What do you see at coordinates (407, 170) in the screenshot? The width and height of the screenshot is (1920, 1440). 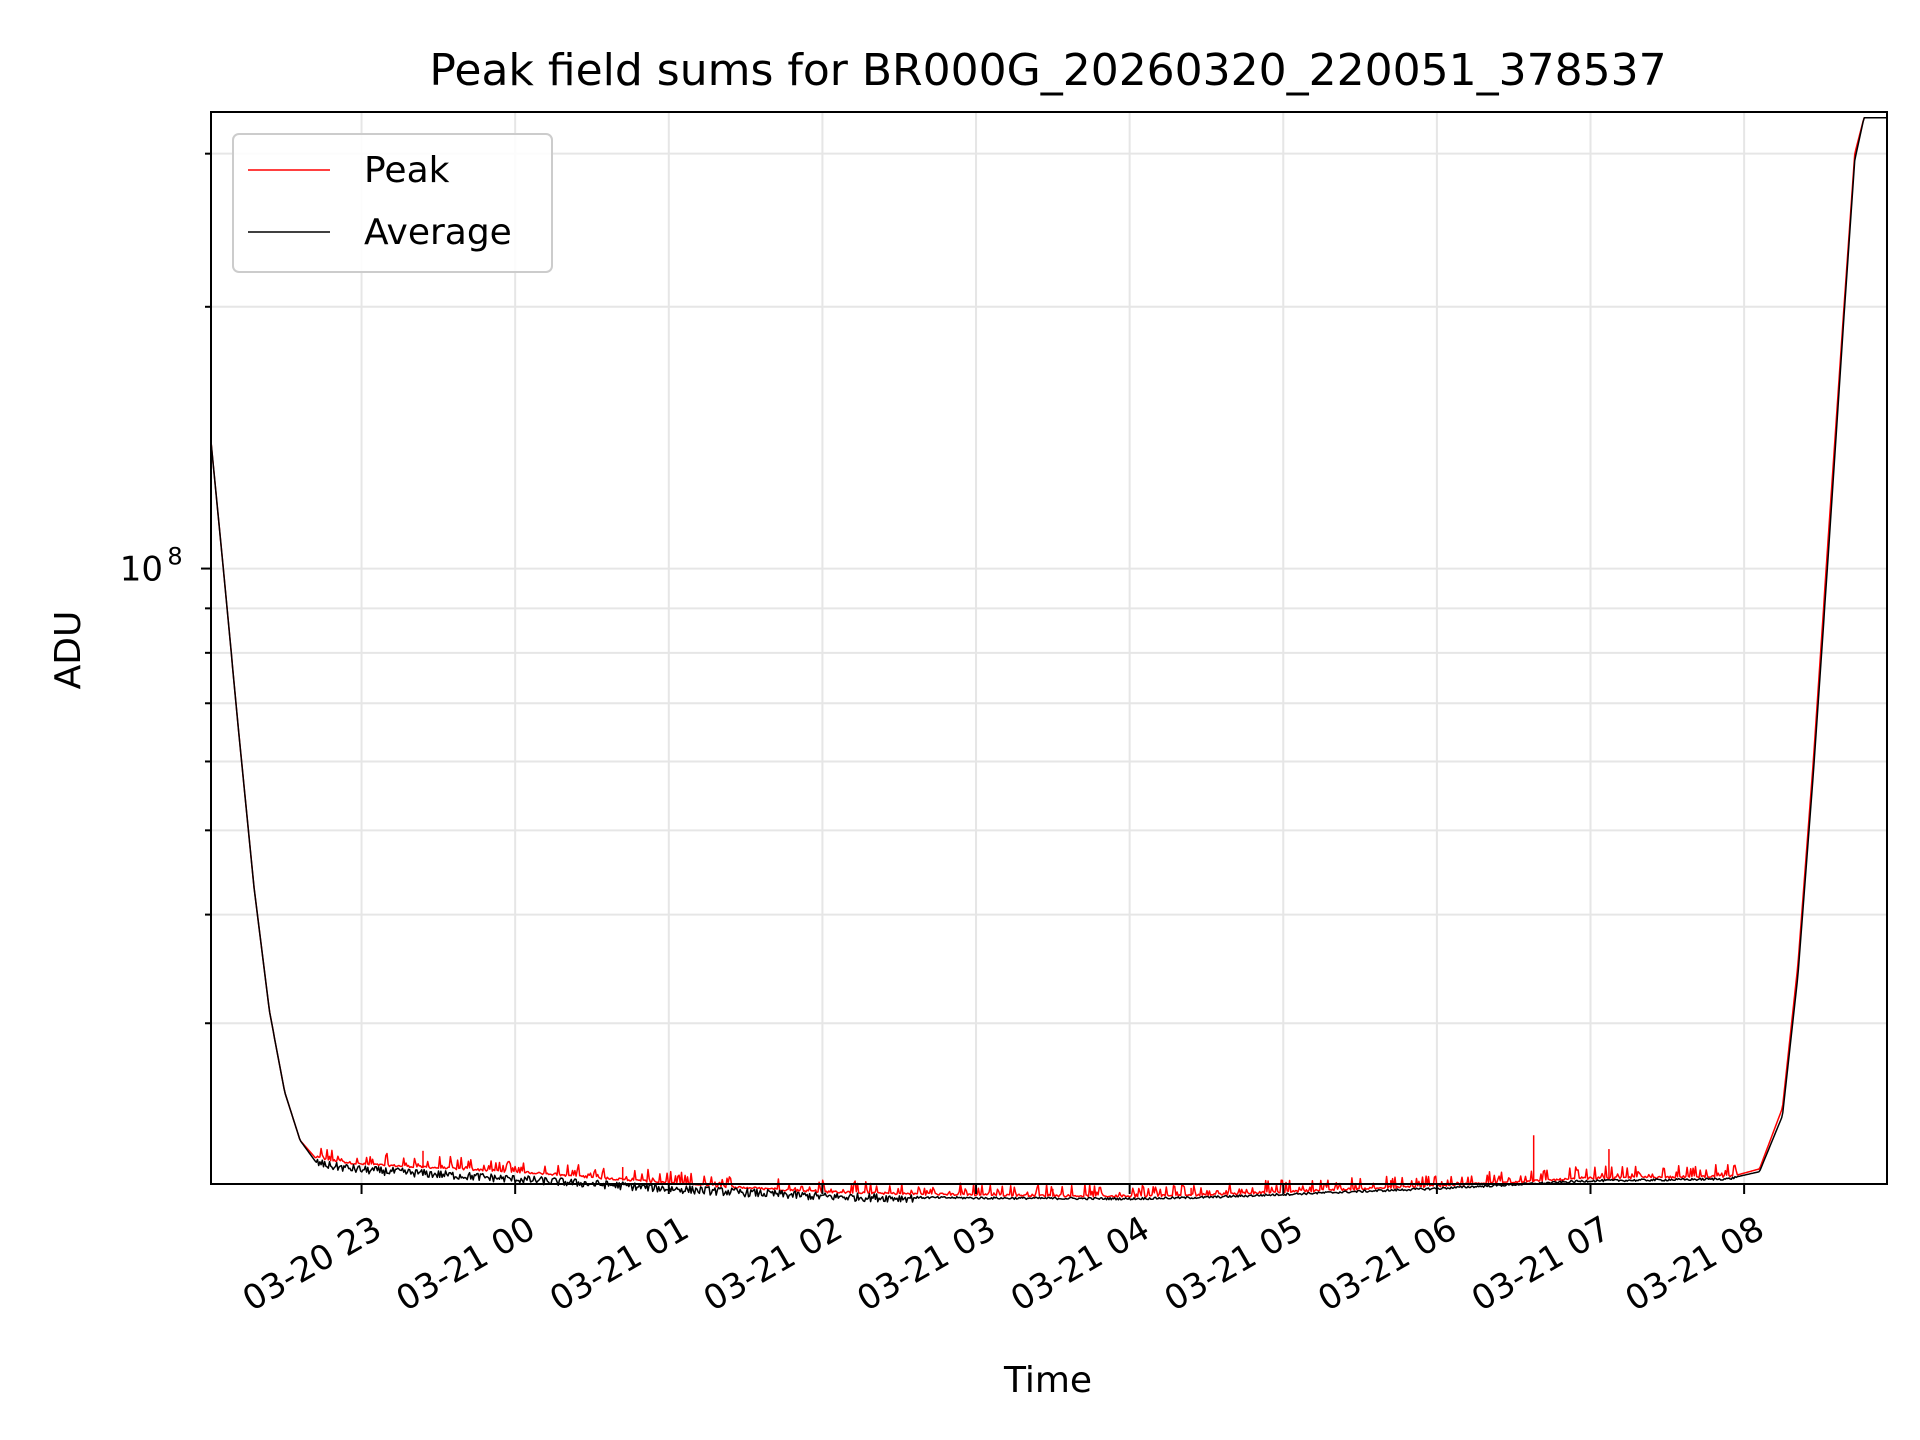 I see `legend-label-peak: Peak` at bounding box center [407, 170].